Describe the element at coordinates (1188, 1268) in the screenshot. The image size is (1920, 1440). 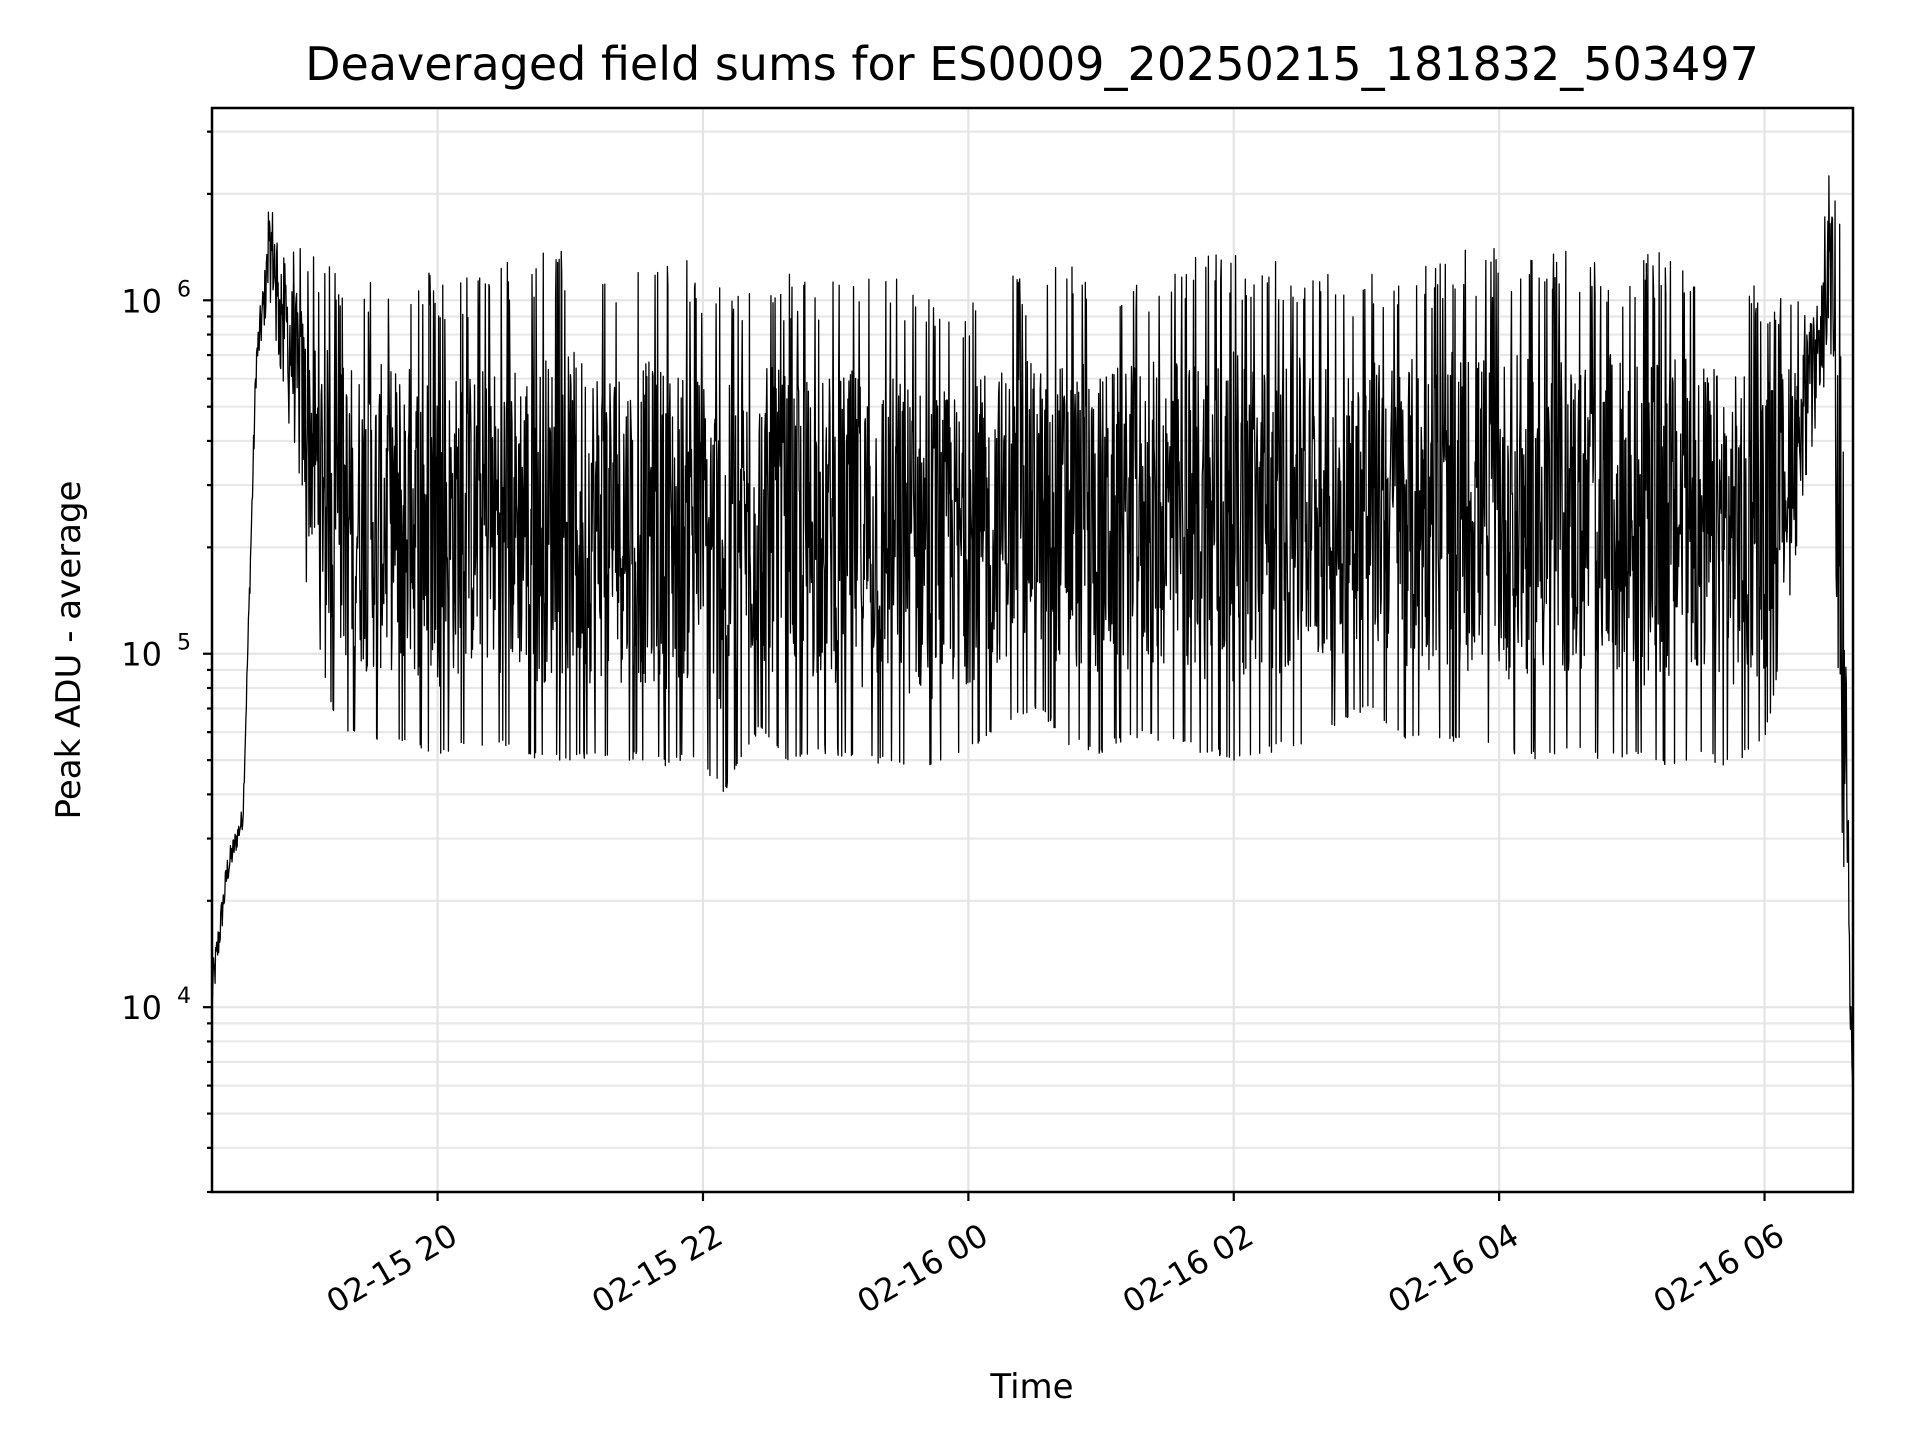
I see `x-tick-label: 02-16 02` at that location.